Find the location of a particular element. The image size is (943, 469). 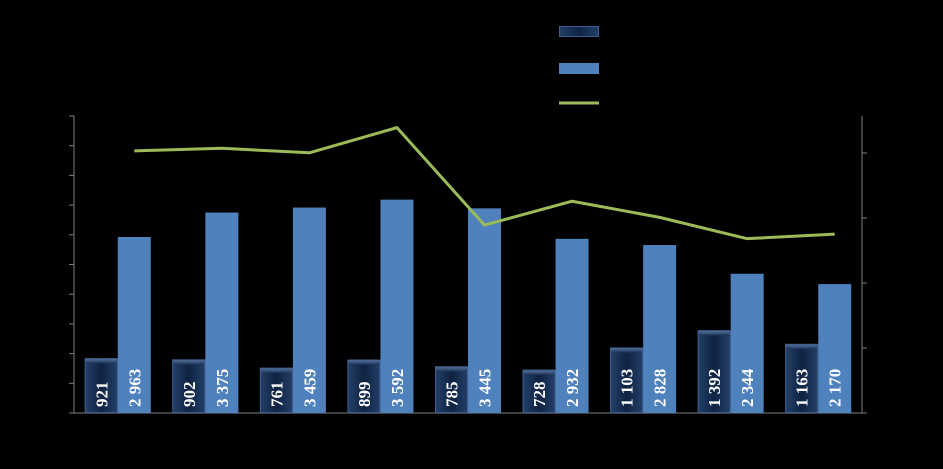

bar-value-label: 921 is located at coordinates (101, 395).